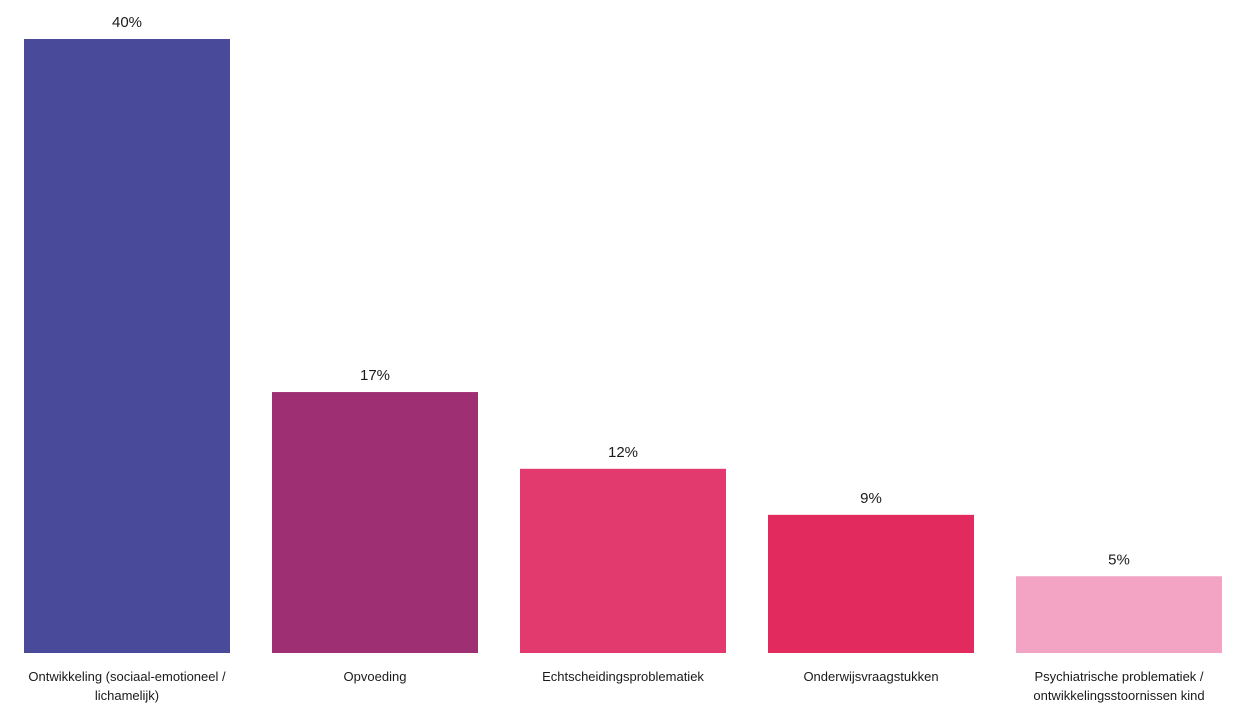 The image size is (1234, 714). Describe the element at coordinates (871, 498) in the screenshot. I see `value-label-4: 9%` at that location.